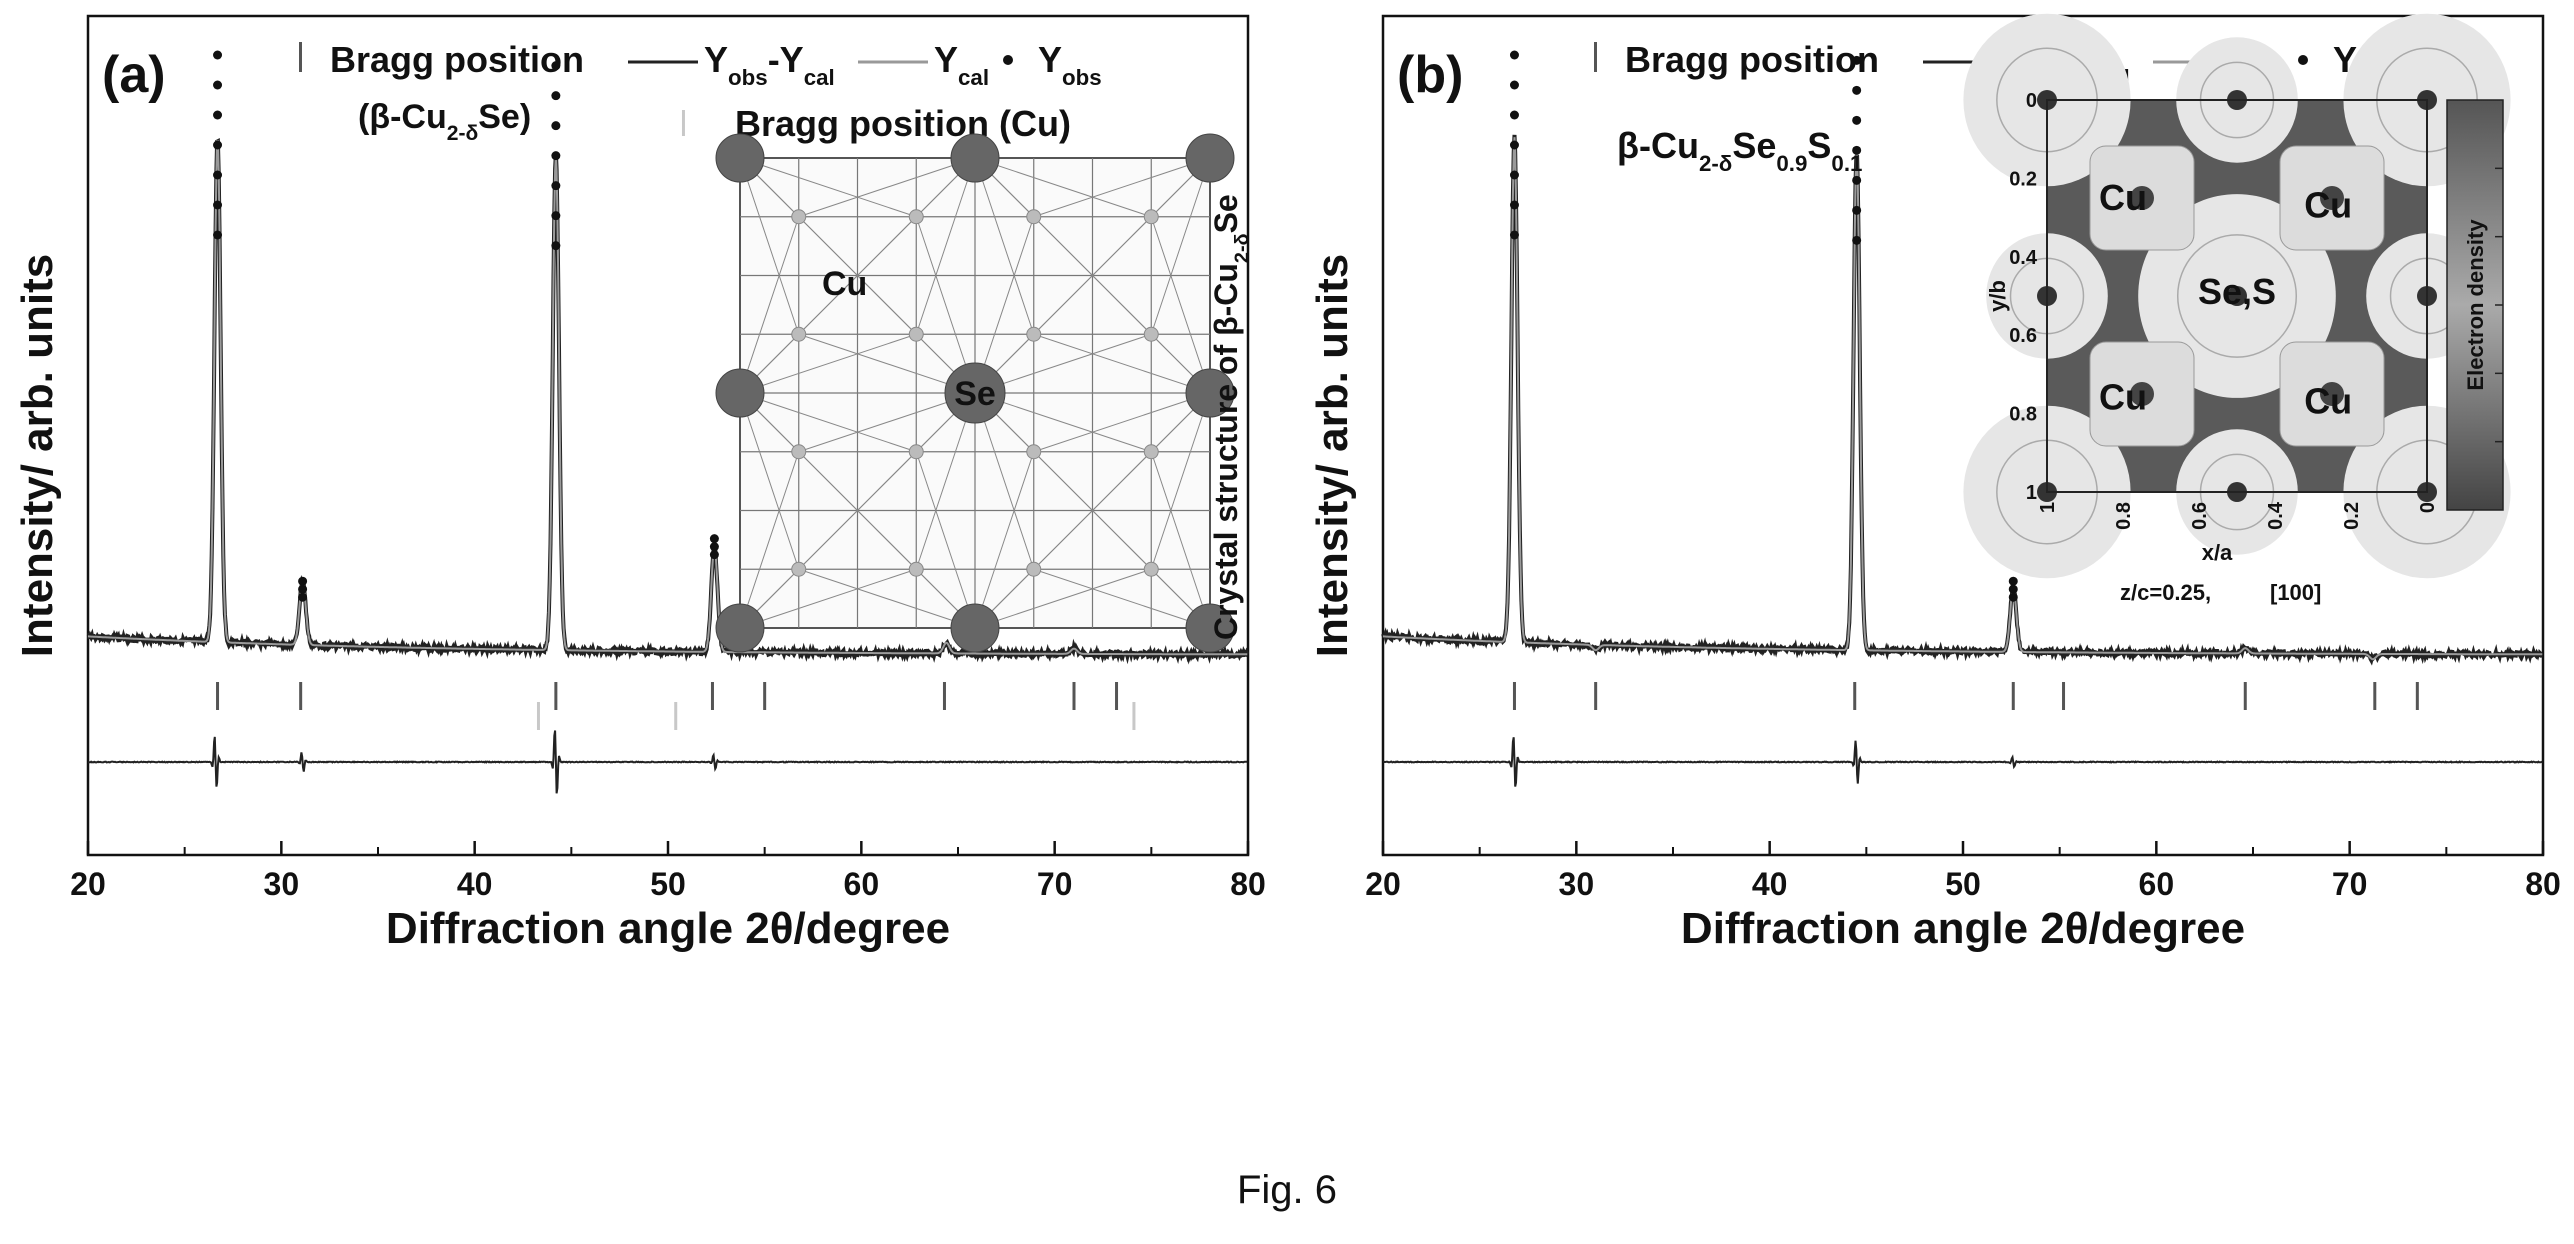 This screenshot has width=2574, height=1244. I want to click on x-tick-label: 40, so click(475, 884).